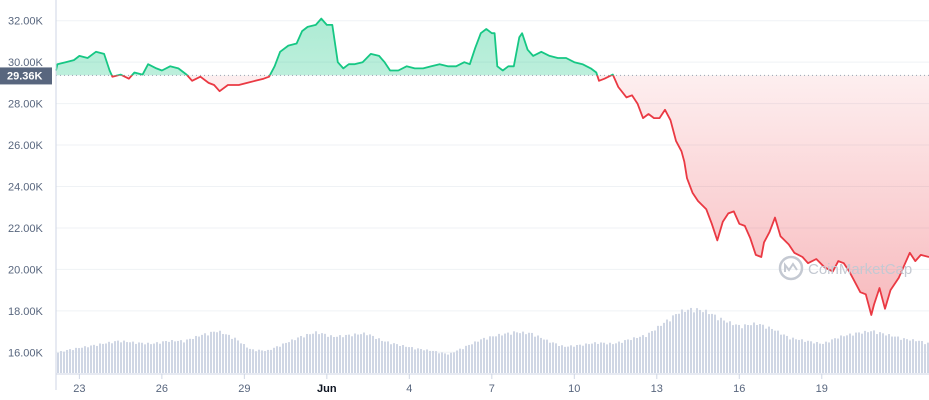 Image resolution: width=929 pixels, height=400 pixels. I want to click on coinmarketcap-logo-icon, so click(791, 268).